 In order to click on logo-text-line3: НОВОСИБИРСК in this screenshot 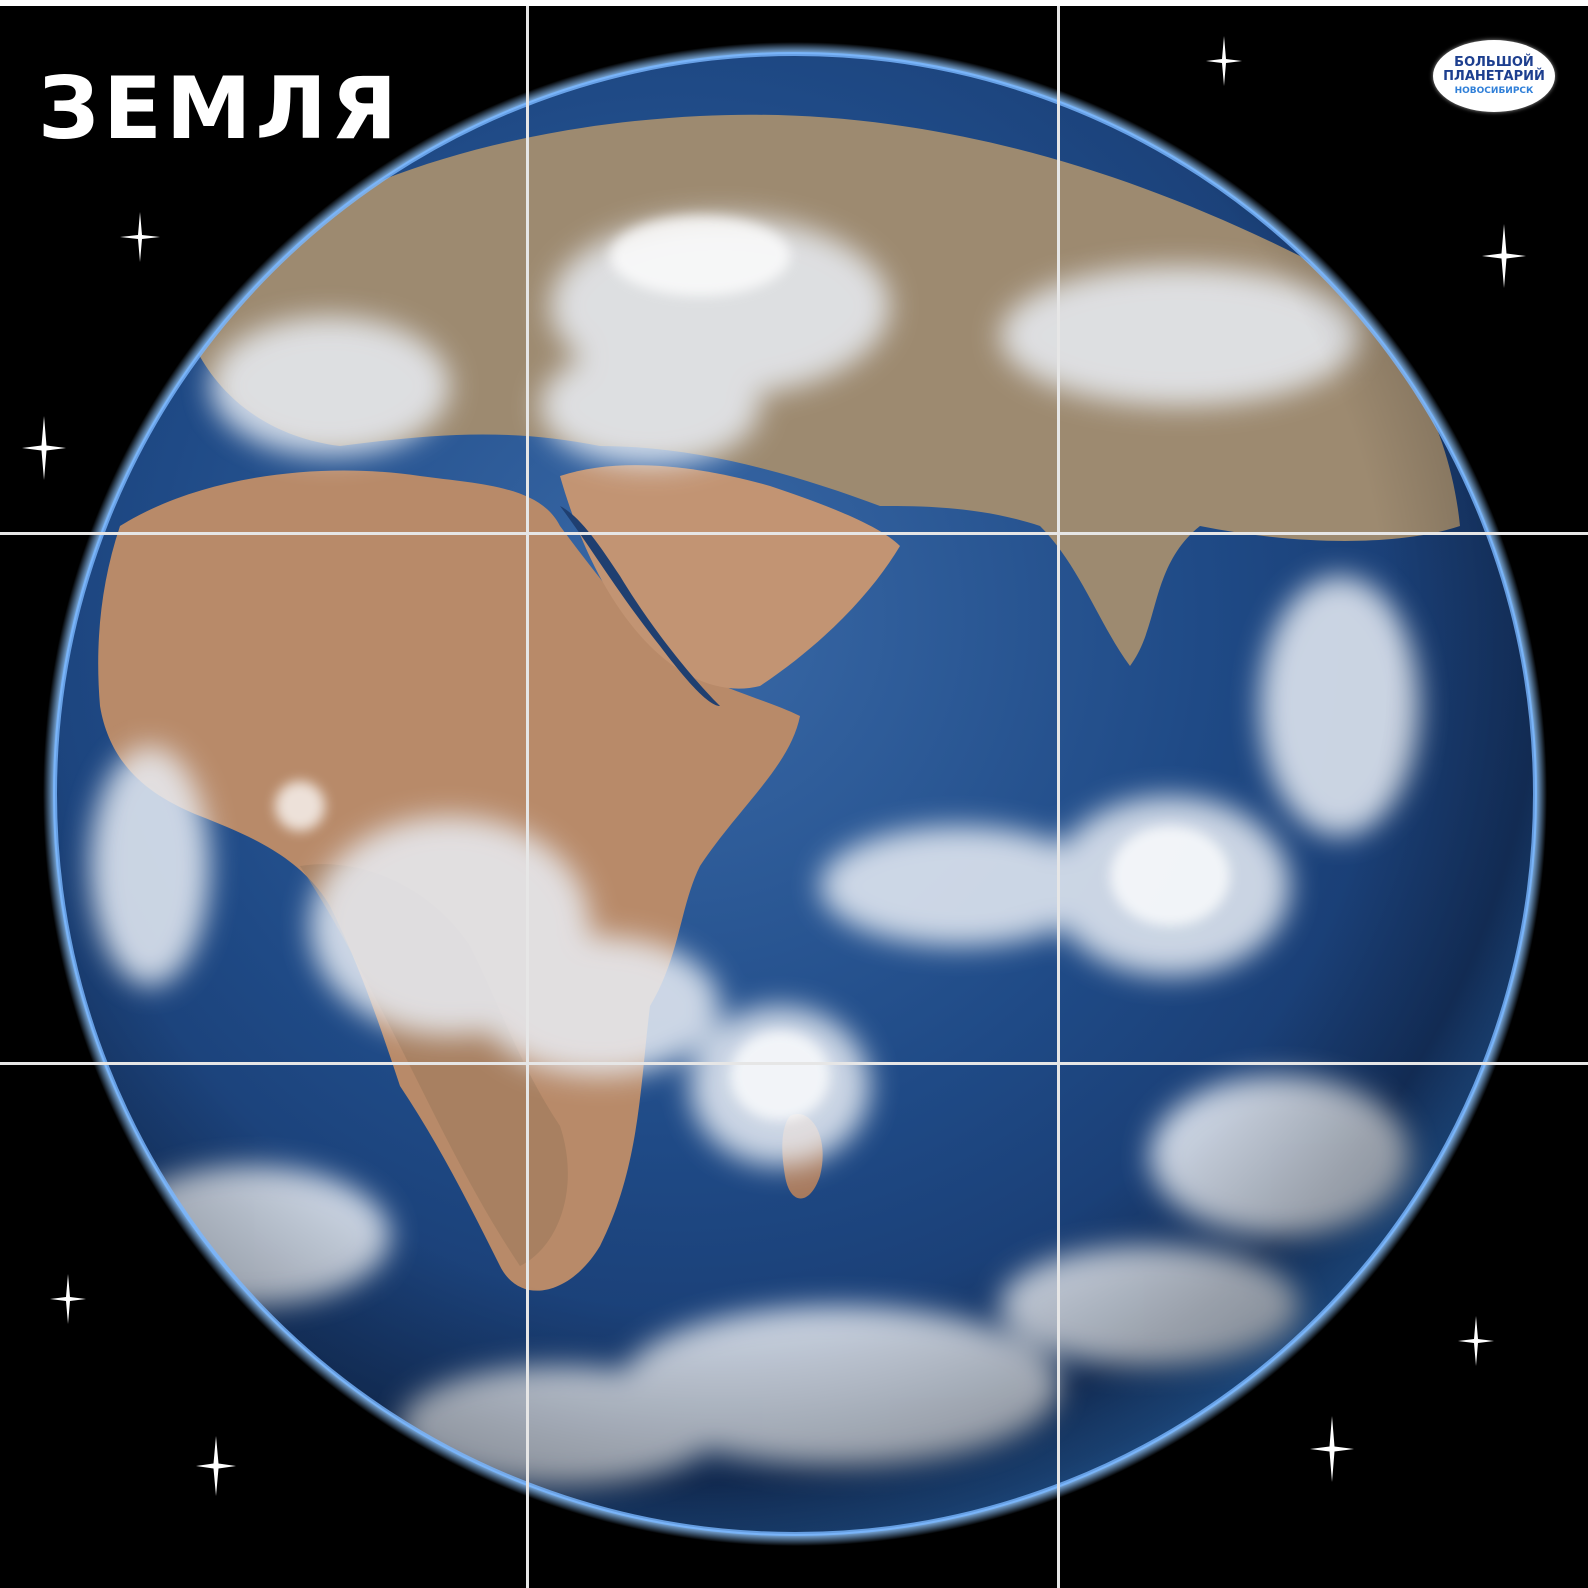, I will do `click(1494, 90)`.